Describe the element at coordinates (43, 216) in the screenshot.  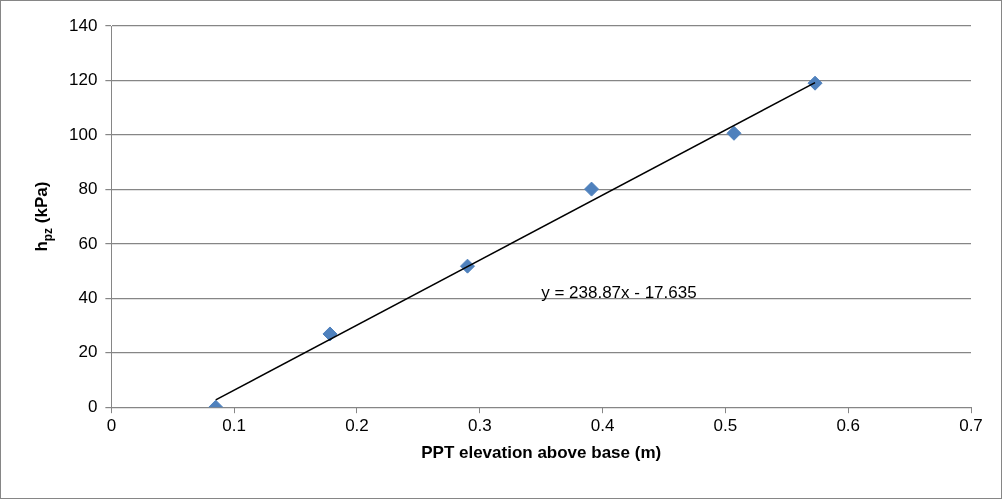
I see `y-axis-title: hpz (kPa)` at that location.